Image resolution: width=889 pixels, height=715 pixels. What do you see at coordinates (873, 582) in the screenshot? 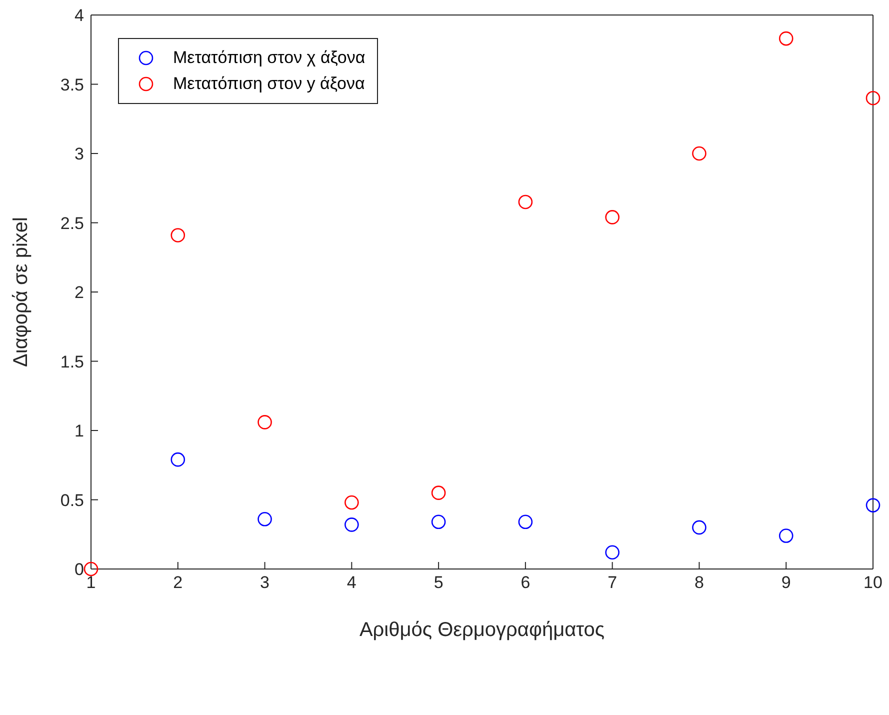
I see `x-tick-label: 10` at bounding box center [873, 582].